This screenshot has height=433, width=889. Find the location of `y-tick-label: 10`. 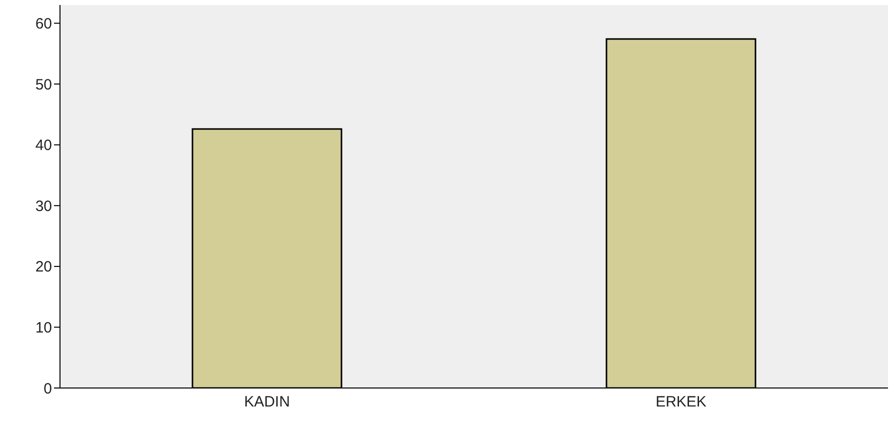

y-tick-label: 10 is located at coordinates (43, 328).